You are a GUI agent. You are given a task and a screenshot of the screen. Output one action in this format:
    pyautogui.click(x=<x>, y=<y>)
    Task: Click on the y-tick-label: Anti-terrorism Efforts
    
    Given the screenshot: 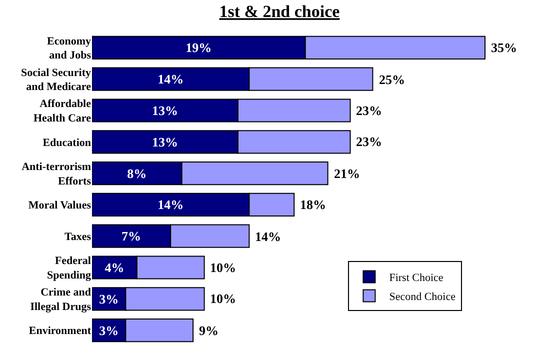 What is the action you would take?
    pyautogui.click(x=57, y=174)
    